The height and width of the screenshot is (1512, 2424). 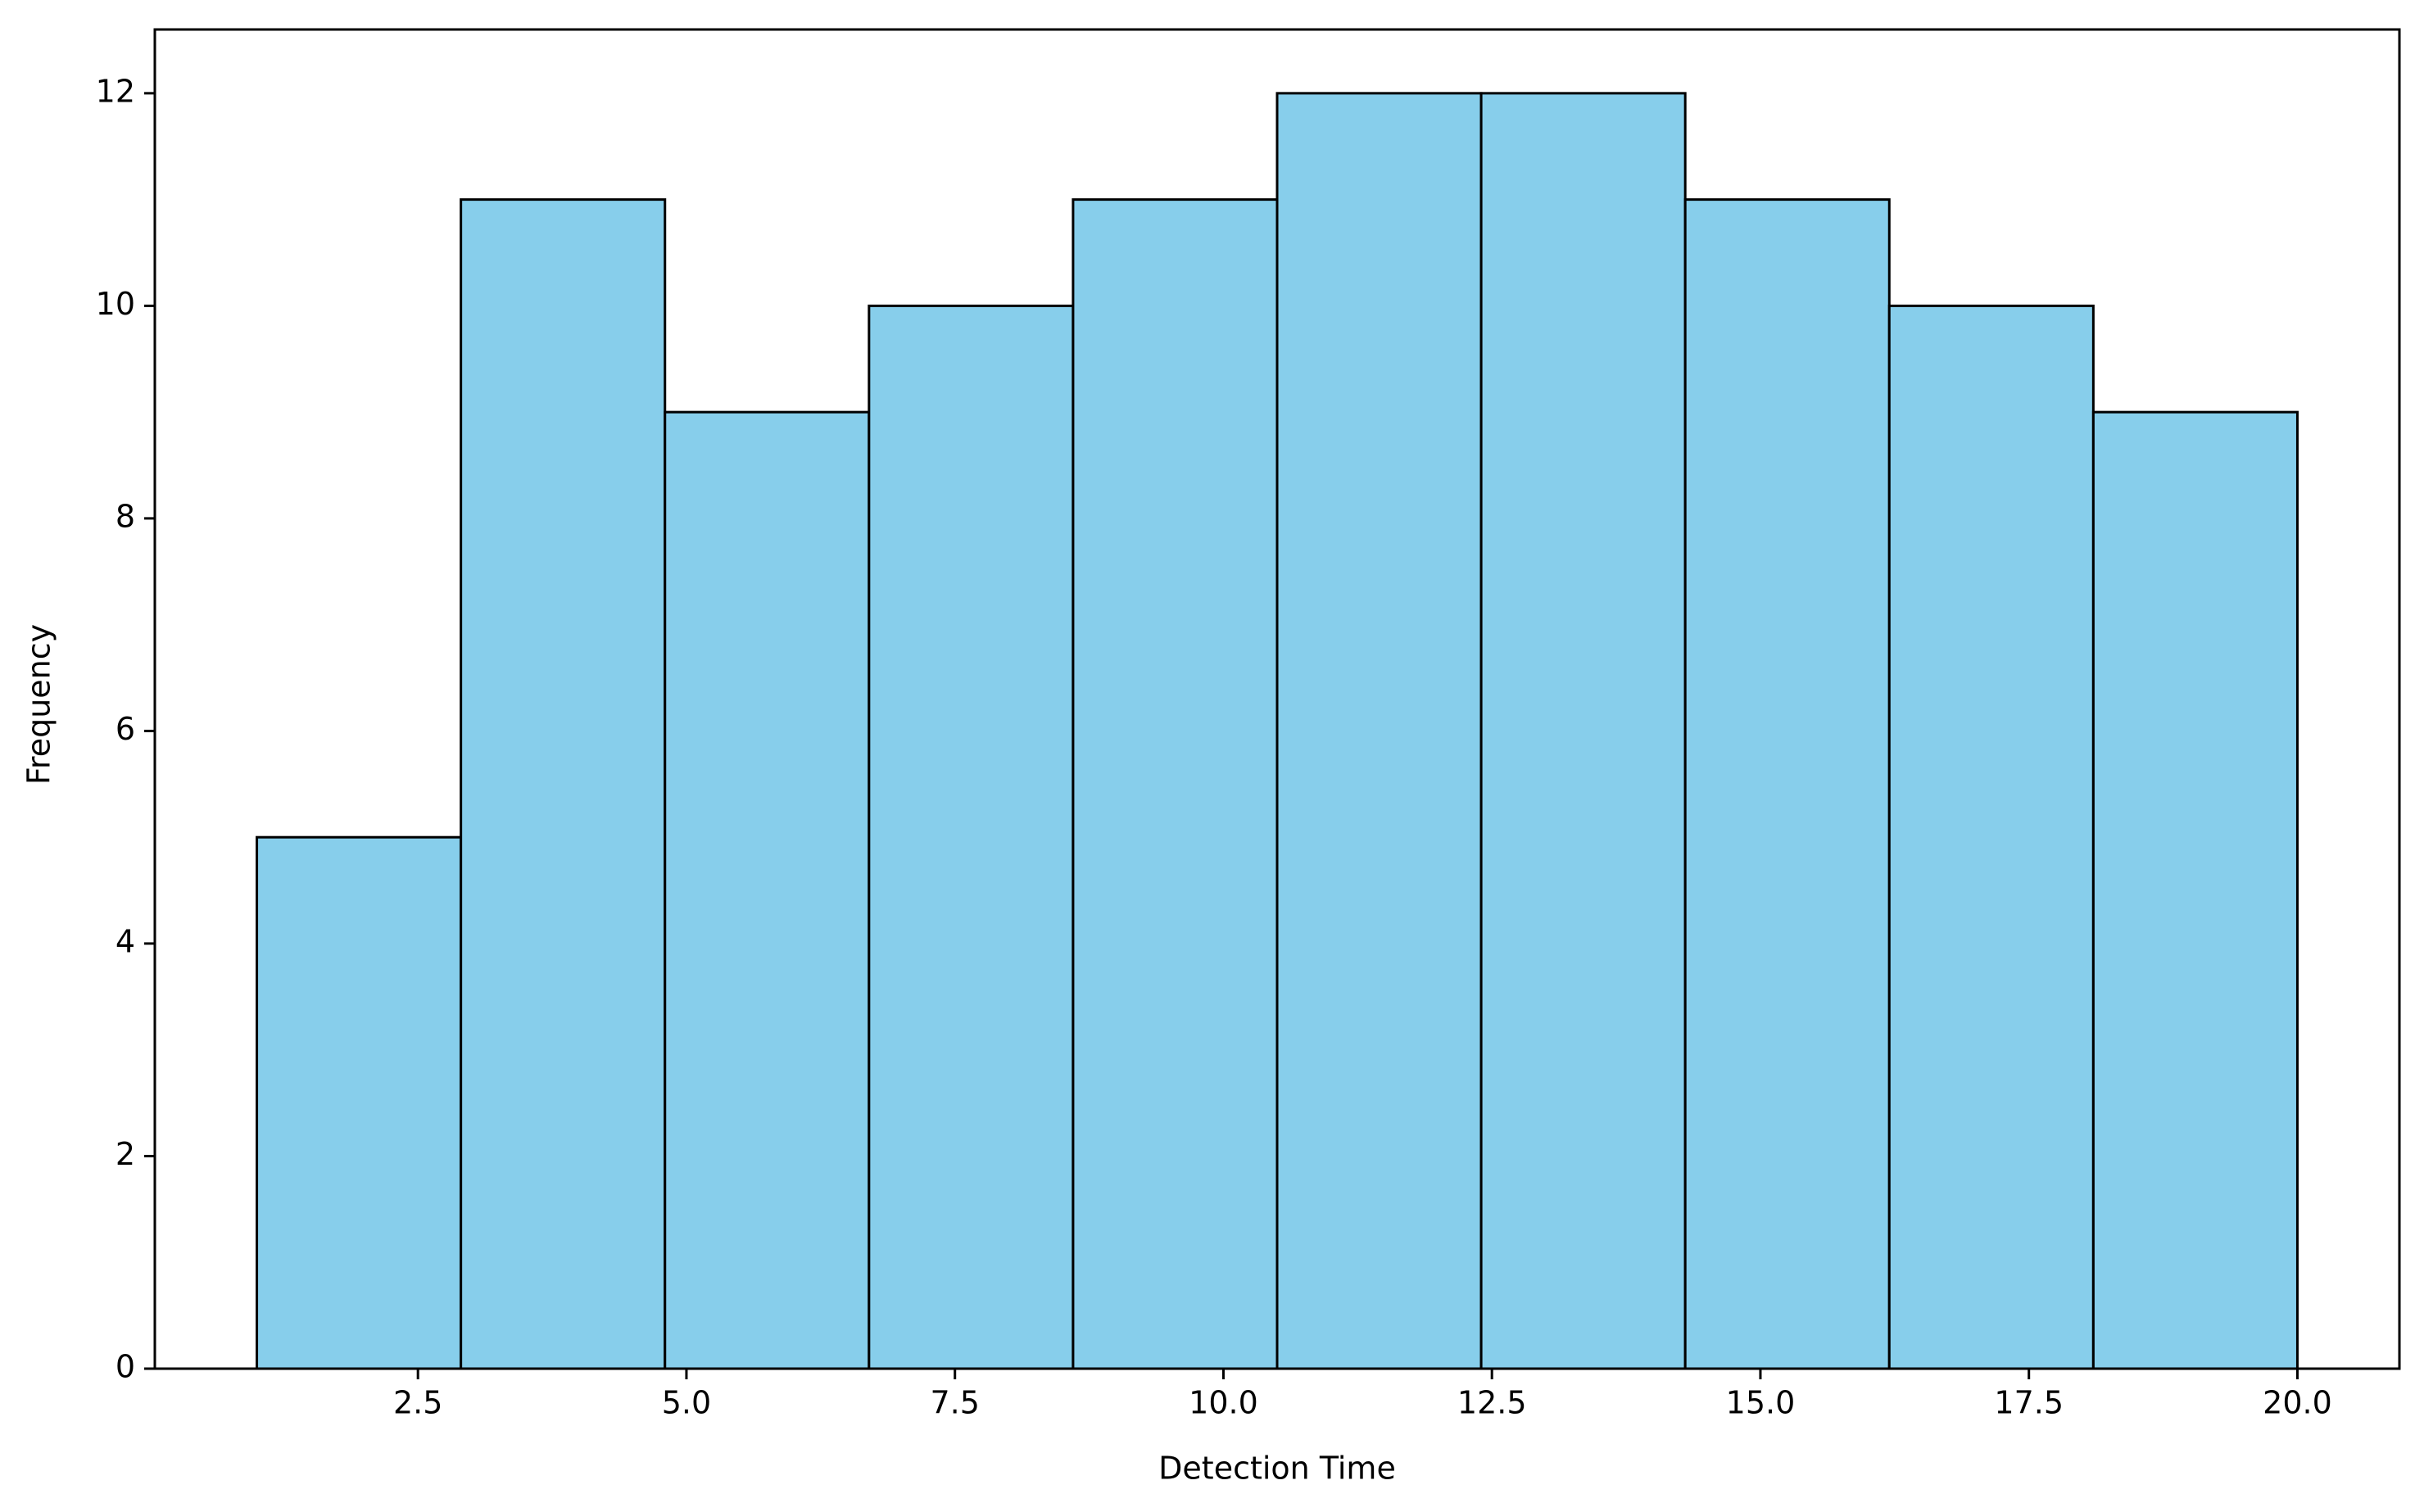 What do you see at coordinates (115, 304) in the screenshot?
I see `y-tick-label: 10` at bounding box center [115, 304].